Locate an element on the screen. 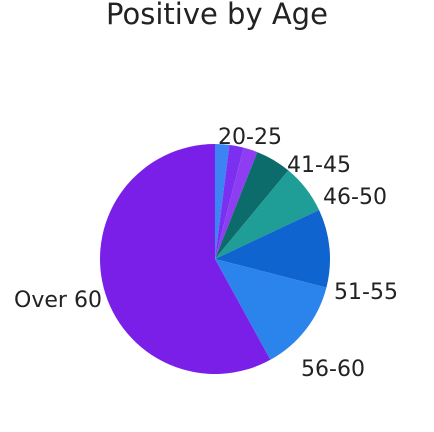  slice-label-46-50: 46-50 is located at coordinates (355, 197).